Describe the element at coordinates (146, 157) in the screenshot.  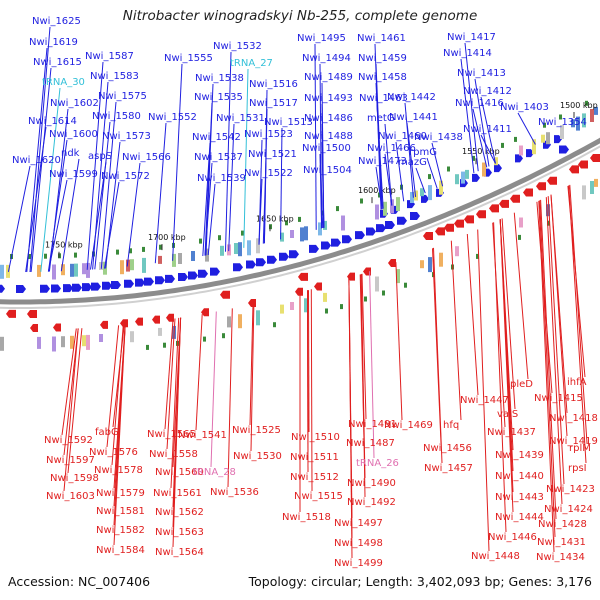
I see `gene-label: Nwi_1566` at that location.